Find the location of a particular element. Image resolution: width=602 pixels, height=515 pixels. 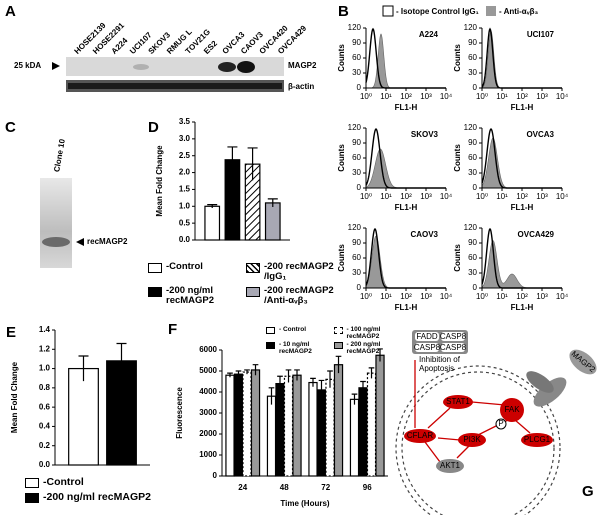

y-axis-label: Counts is located at coordinates (341, 158).